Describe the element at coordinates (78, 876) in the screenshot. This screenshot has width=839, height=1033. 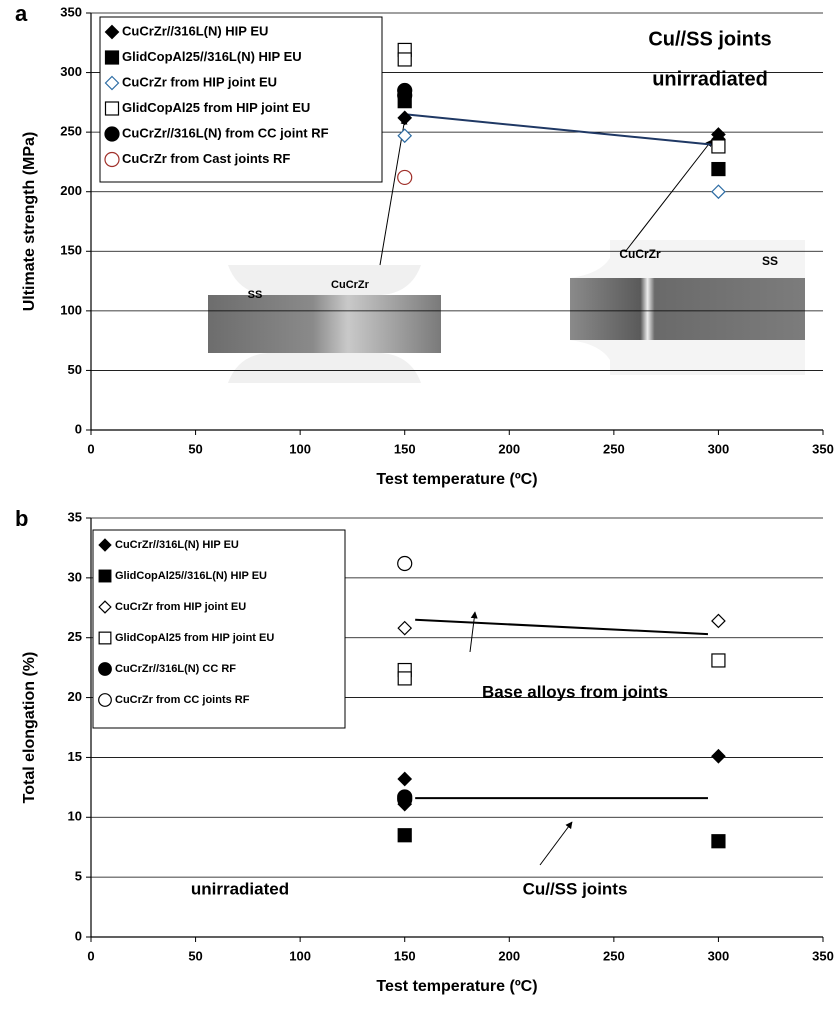
I see `y-tick-label: 5` at that location.